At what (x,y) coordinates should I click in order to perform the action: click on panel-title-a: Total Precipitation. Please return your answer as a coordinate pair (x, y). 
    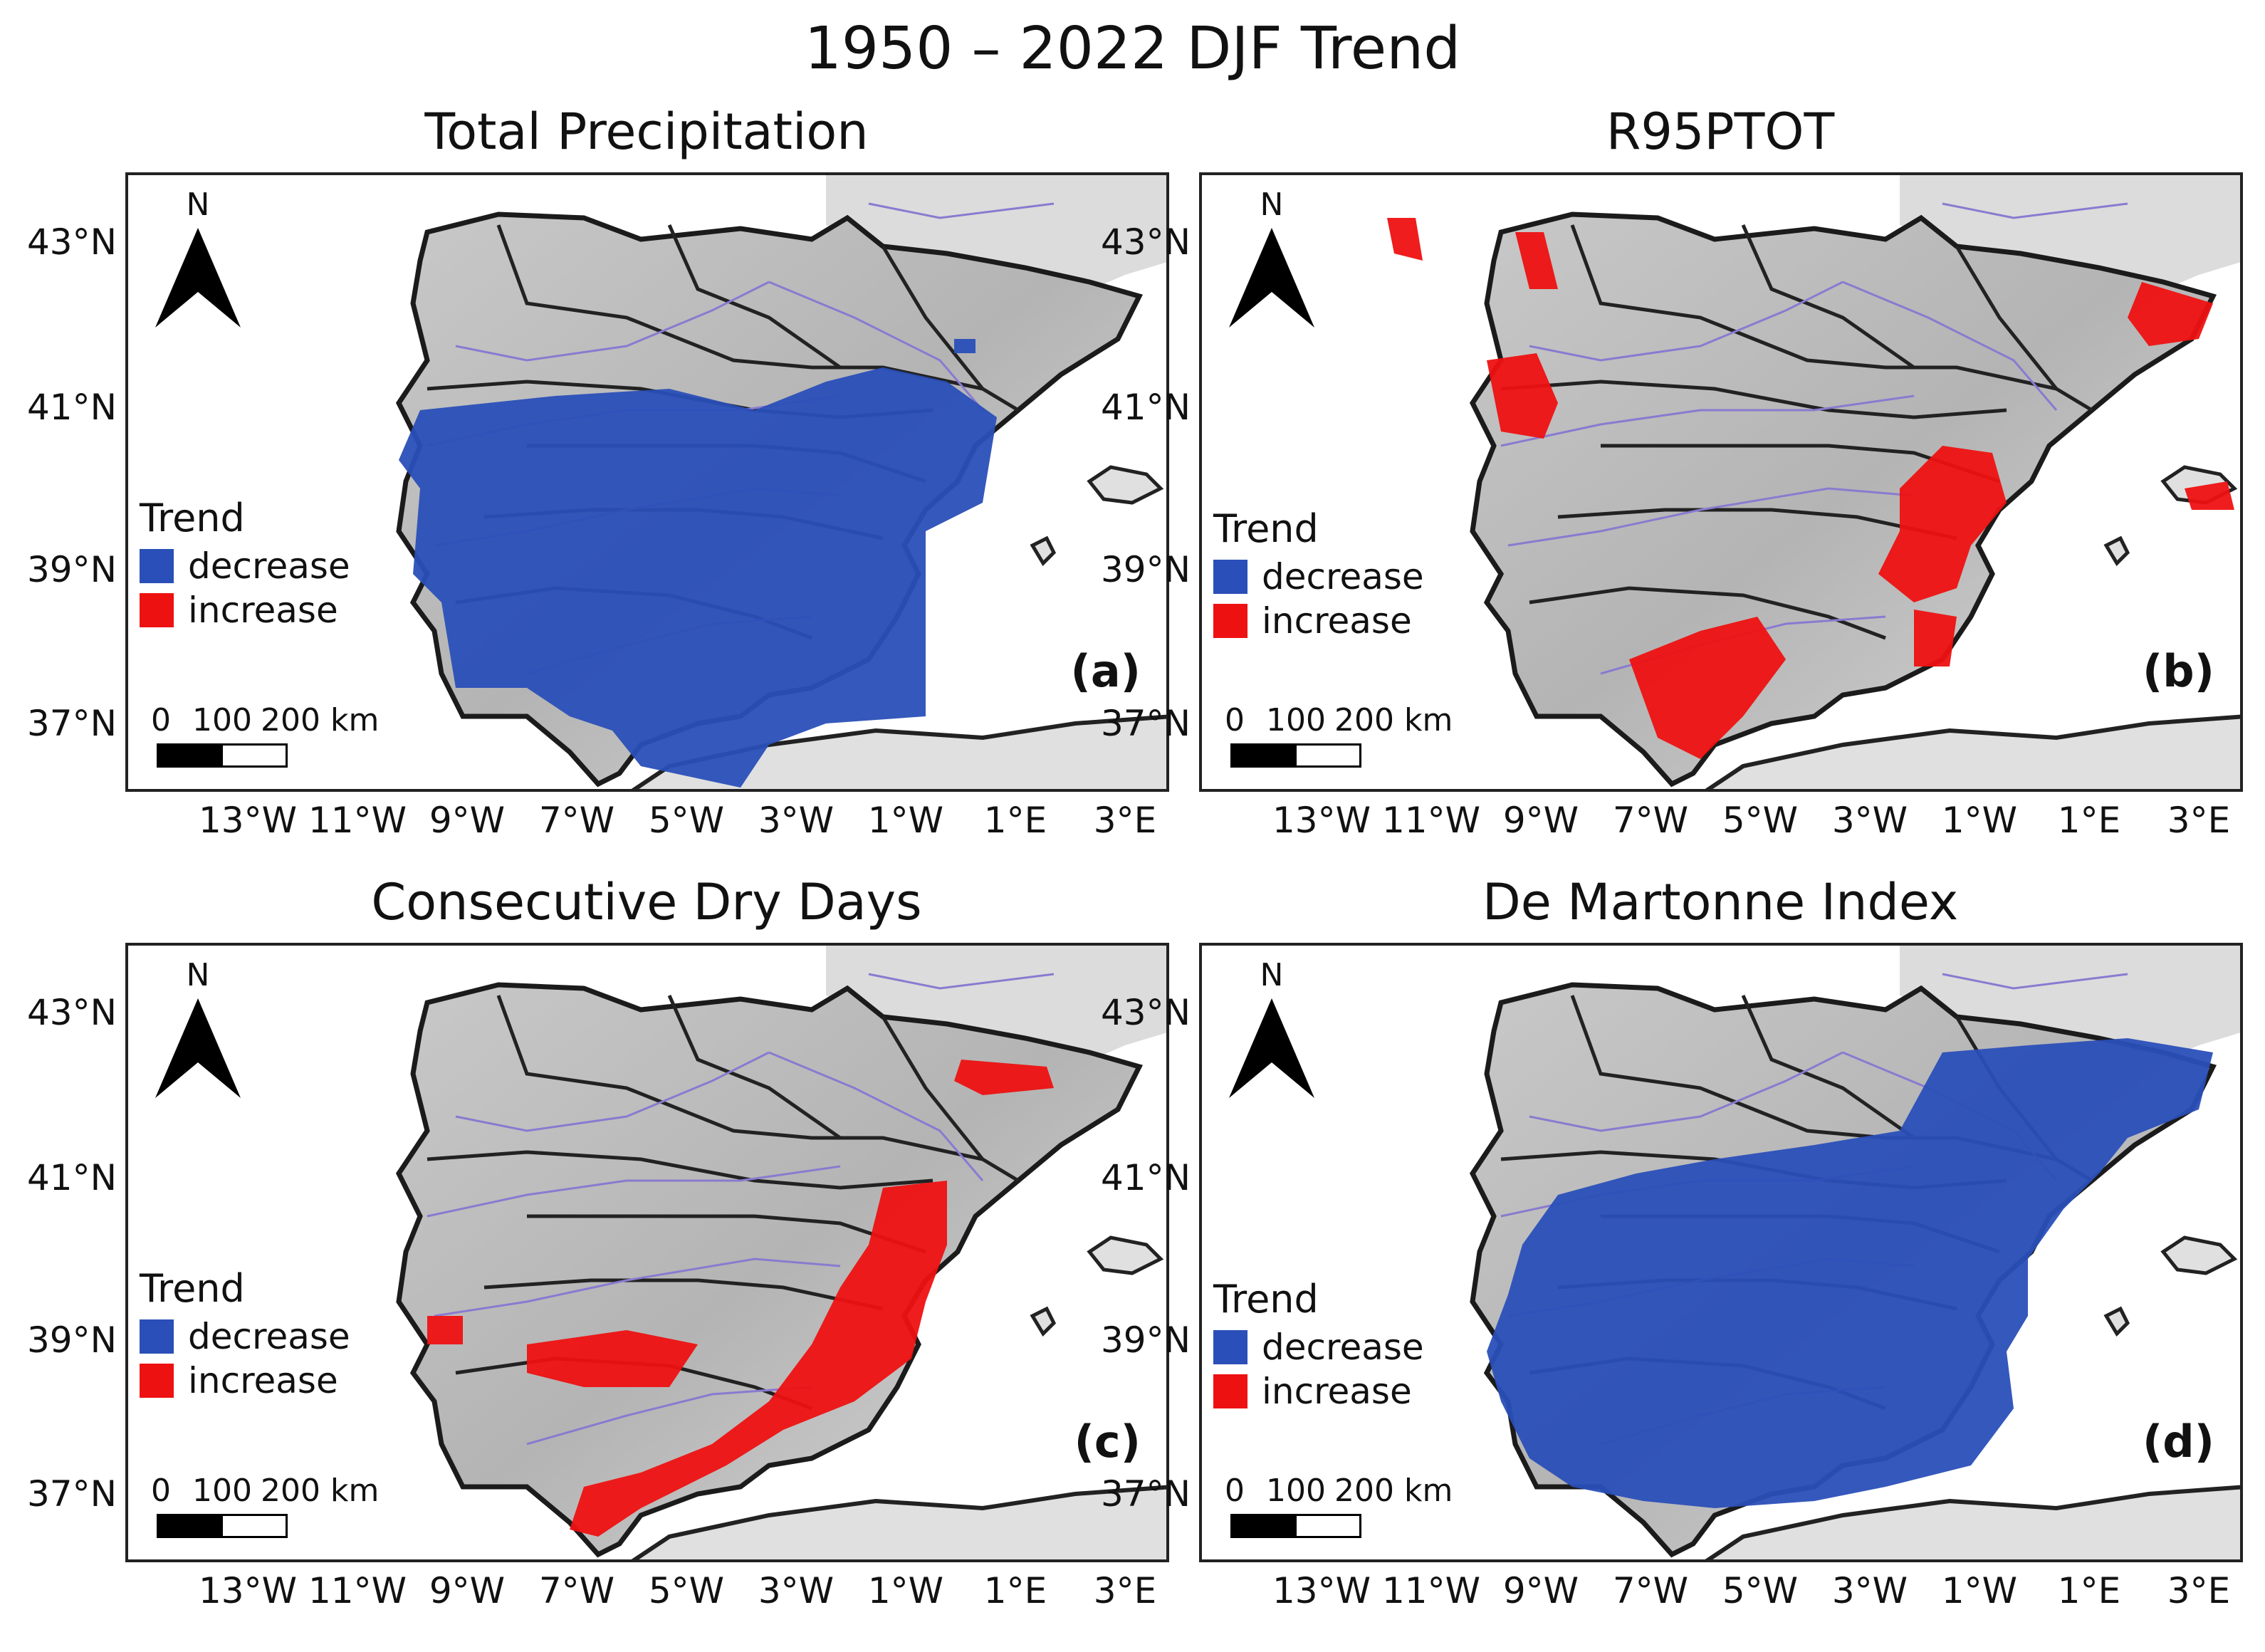
    Looking at the image, I should click on (646, 132).